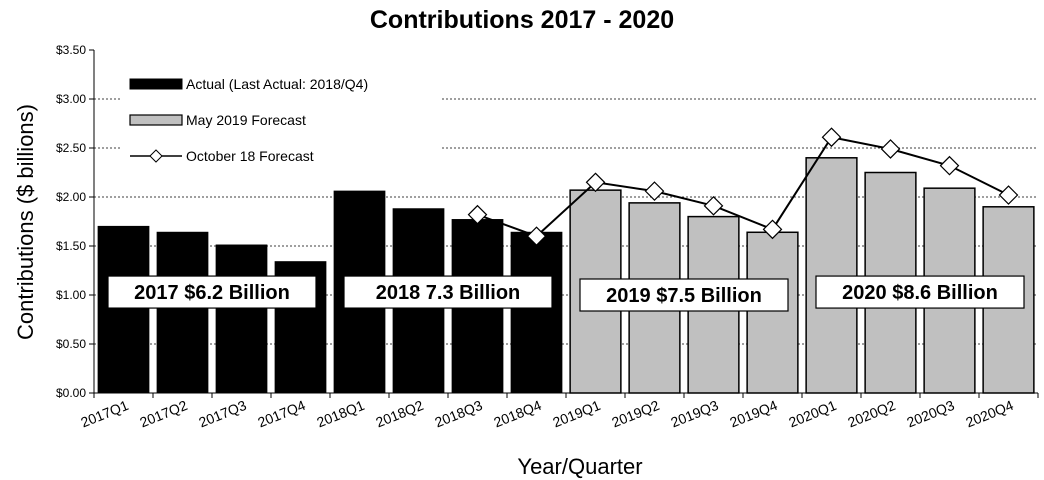 This screenshot has height=480, width=1044. Describe the element at coordinates (399, 414) in the screenshot. I see `x-tick-label: 2018Q2` at that location.